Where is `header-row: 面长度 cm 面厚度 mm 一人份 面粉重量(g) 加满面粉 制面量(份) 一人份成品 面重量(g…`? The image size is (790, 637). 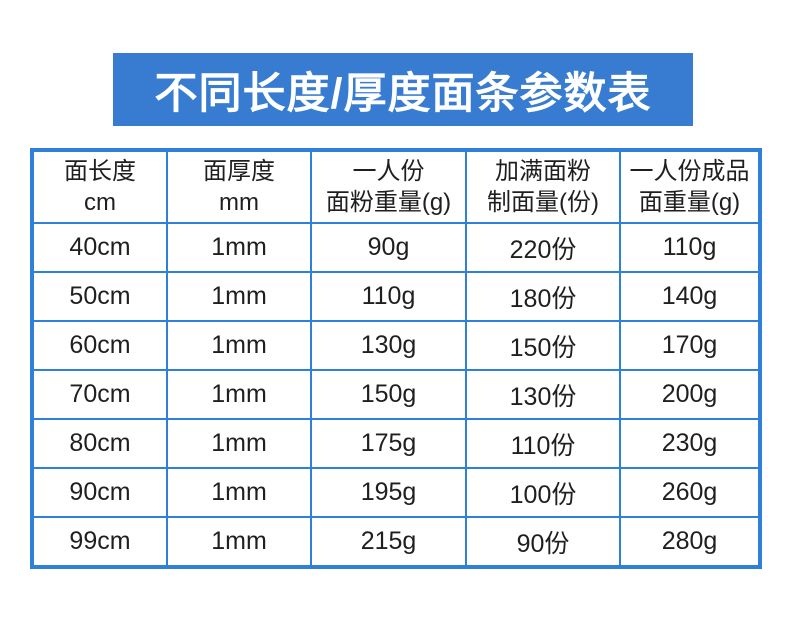 header-row: 面长度 cm 面厚度 mm 一人份 面粉重量(g) 加满面粉 制面量(份) 一人份成品 面重量(g… is located at coordinates (396, 186).